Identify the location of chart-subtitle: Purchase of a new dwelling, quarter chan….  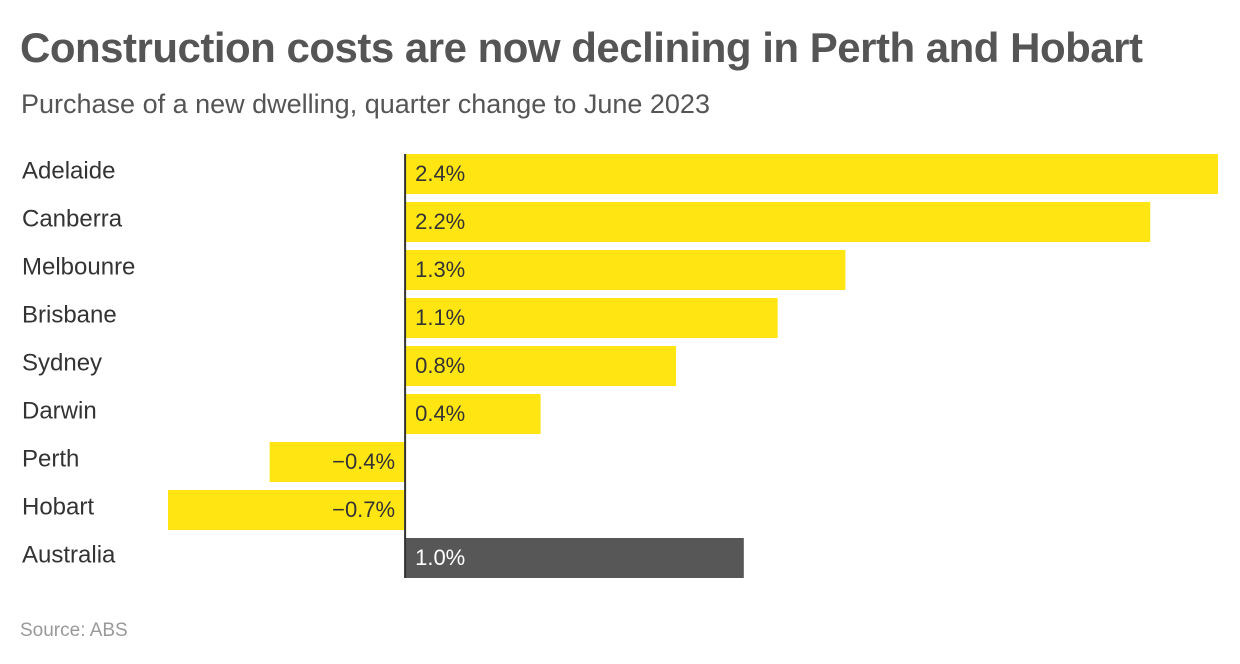
(365, 104).